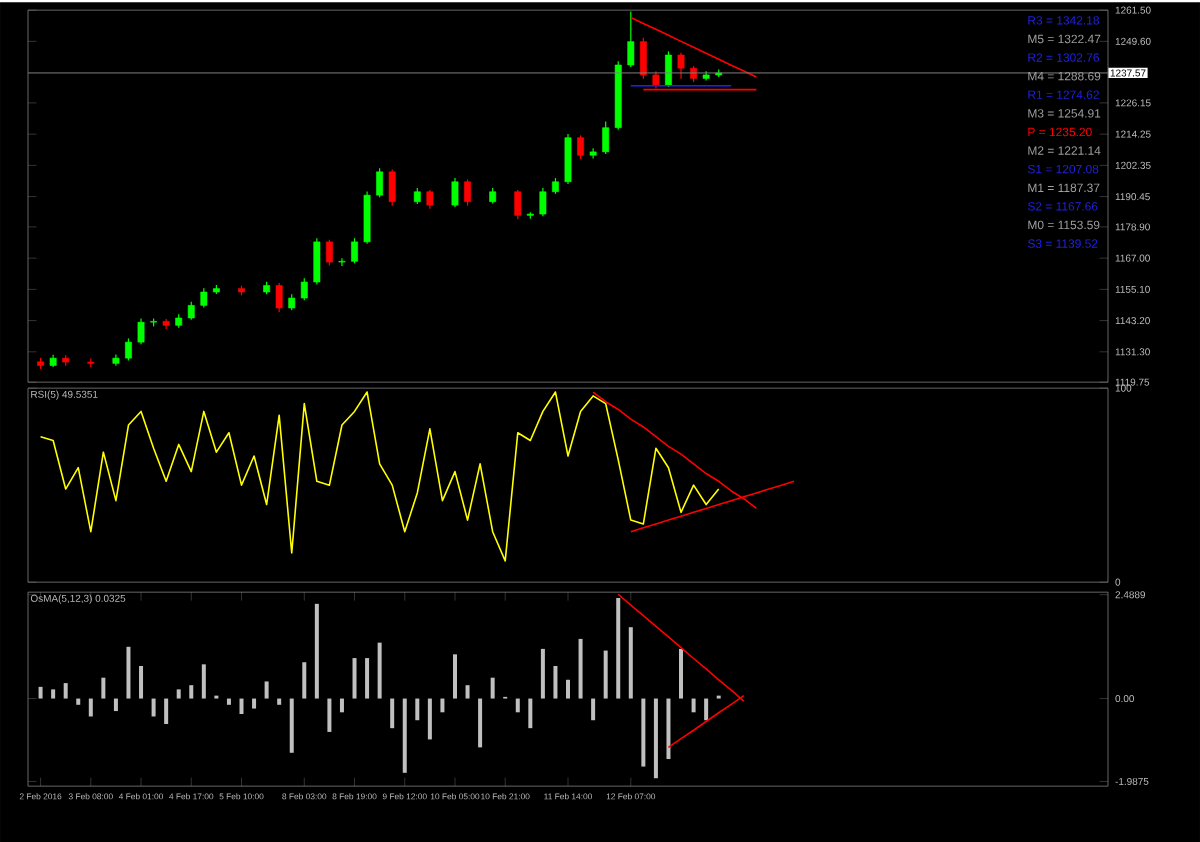  I want to click on line-series, so click(694, 47).